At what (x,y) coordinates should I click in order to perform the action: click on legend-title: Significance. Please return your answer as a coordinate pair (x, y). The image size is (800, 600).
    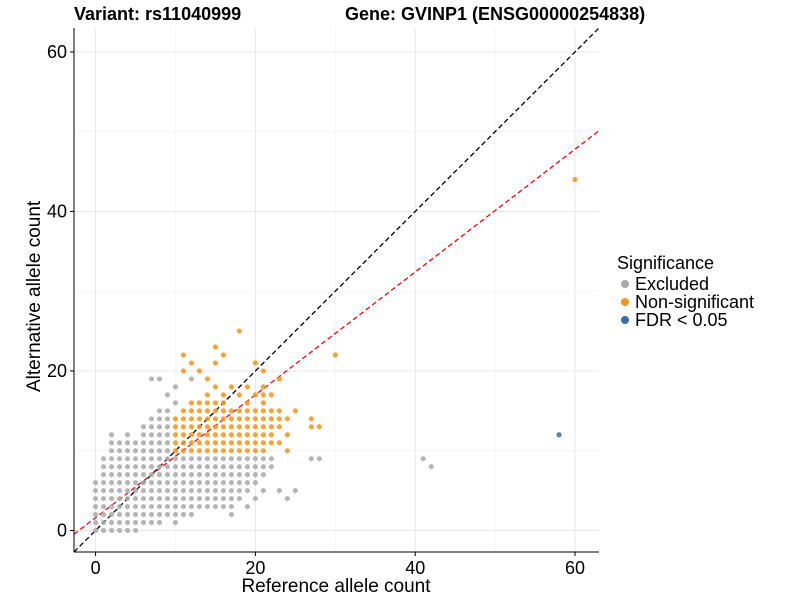
    Looking at the image, I should click on (666, 263).